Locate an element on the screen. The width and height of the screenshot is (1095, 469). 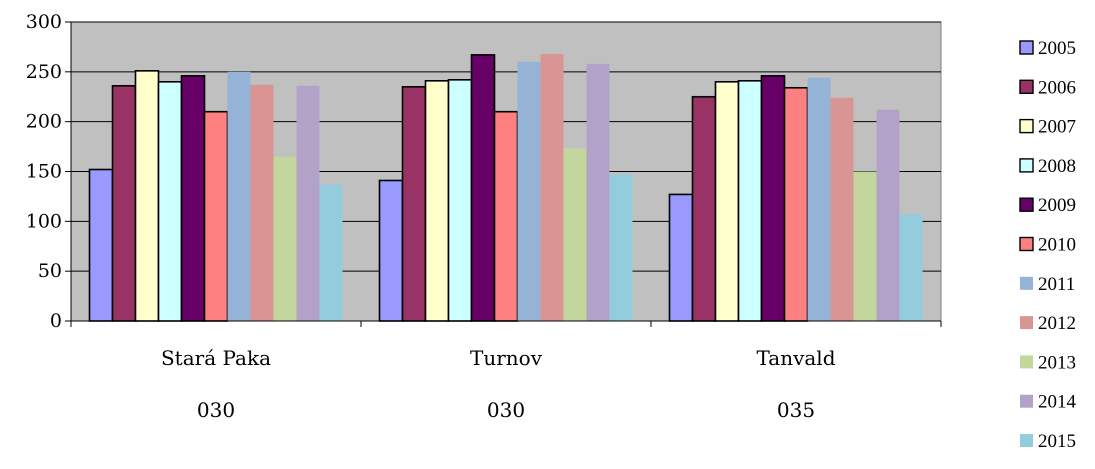
y-tick-label: 100 is located at coordinates (44, 221).